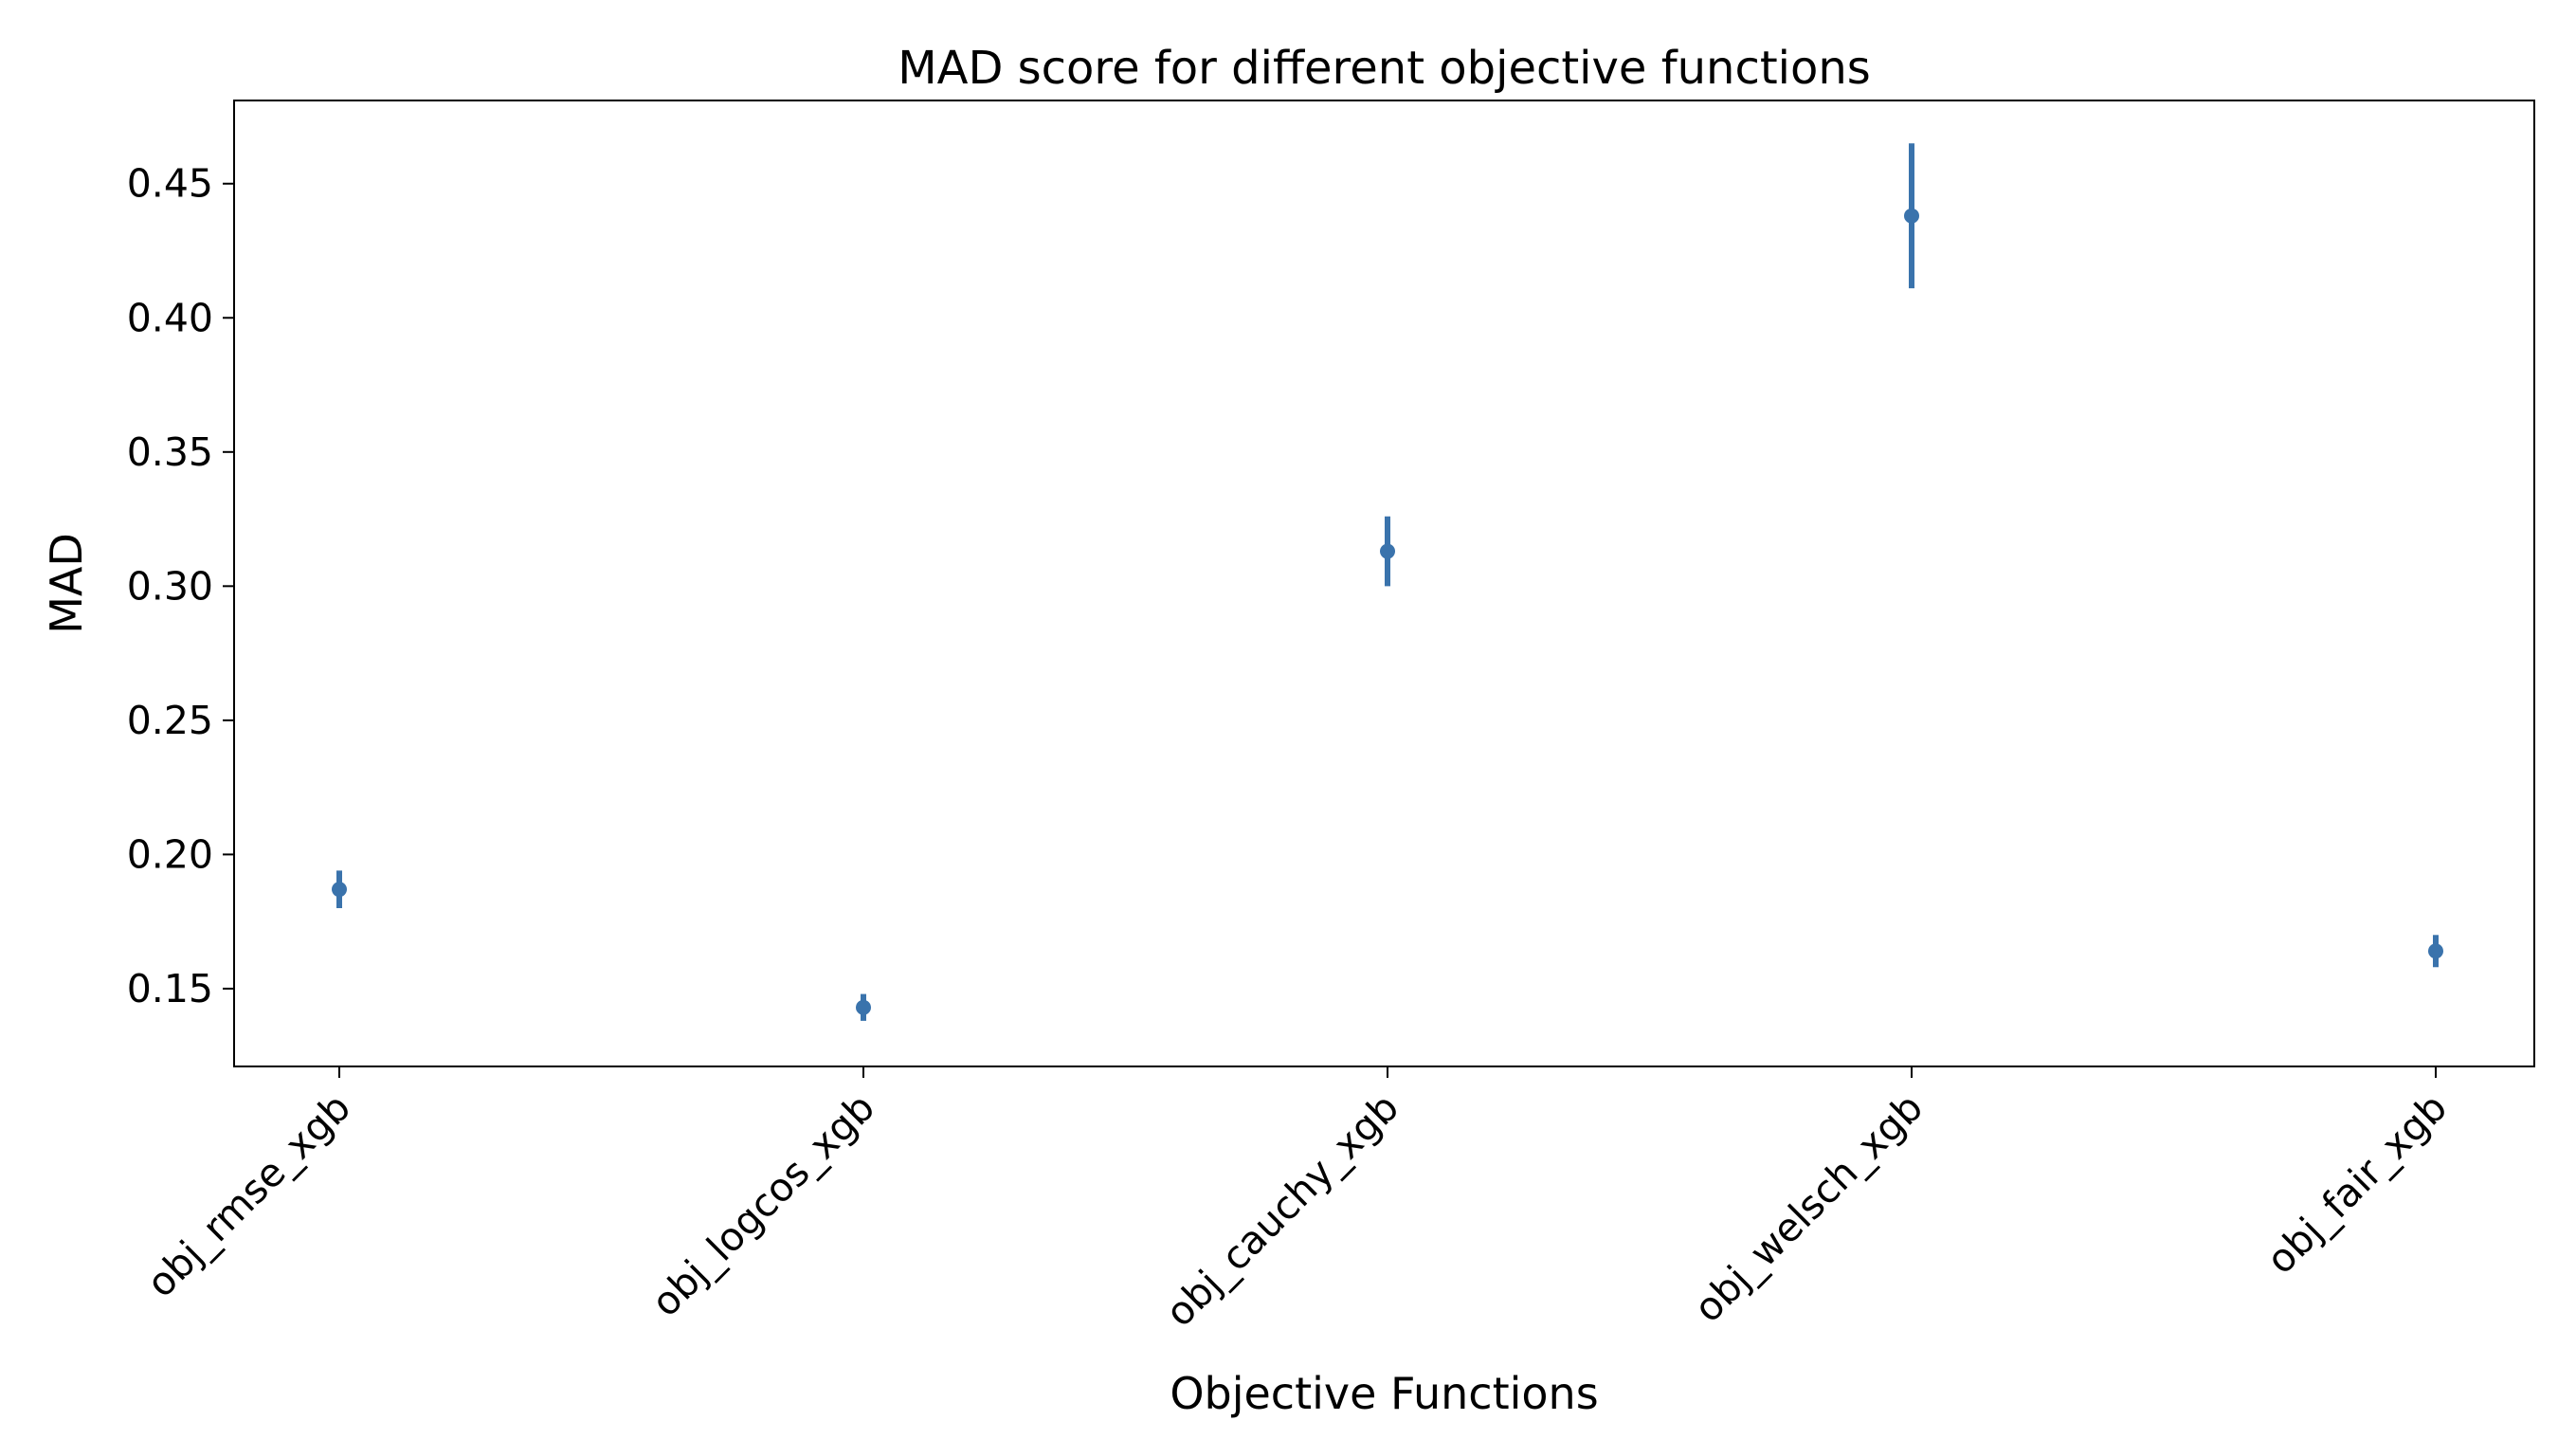  What do you see at coordinates (170, 854) in the screenshot?
I see `y-tick-label: 0.20` at bounding box center [170, 854].